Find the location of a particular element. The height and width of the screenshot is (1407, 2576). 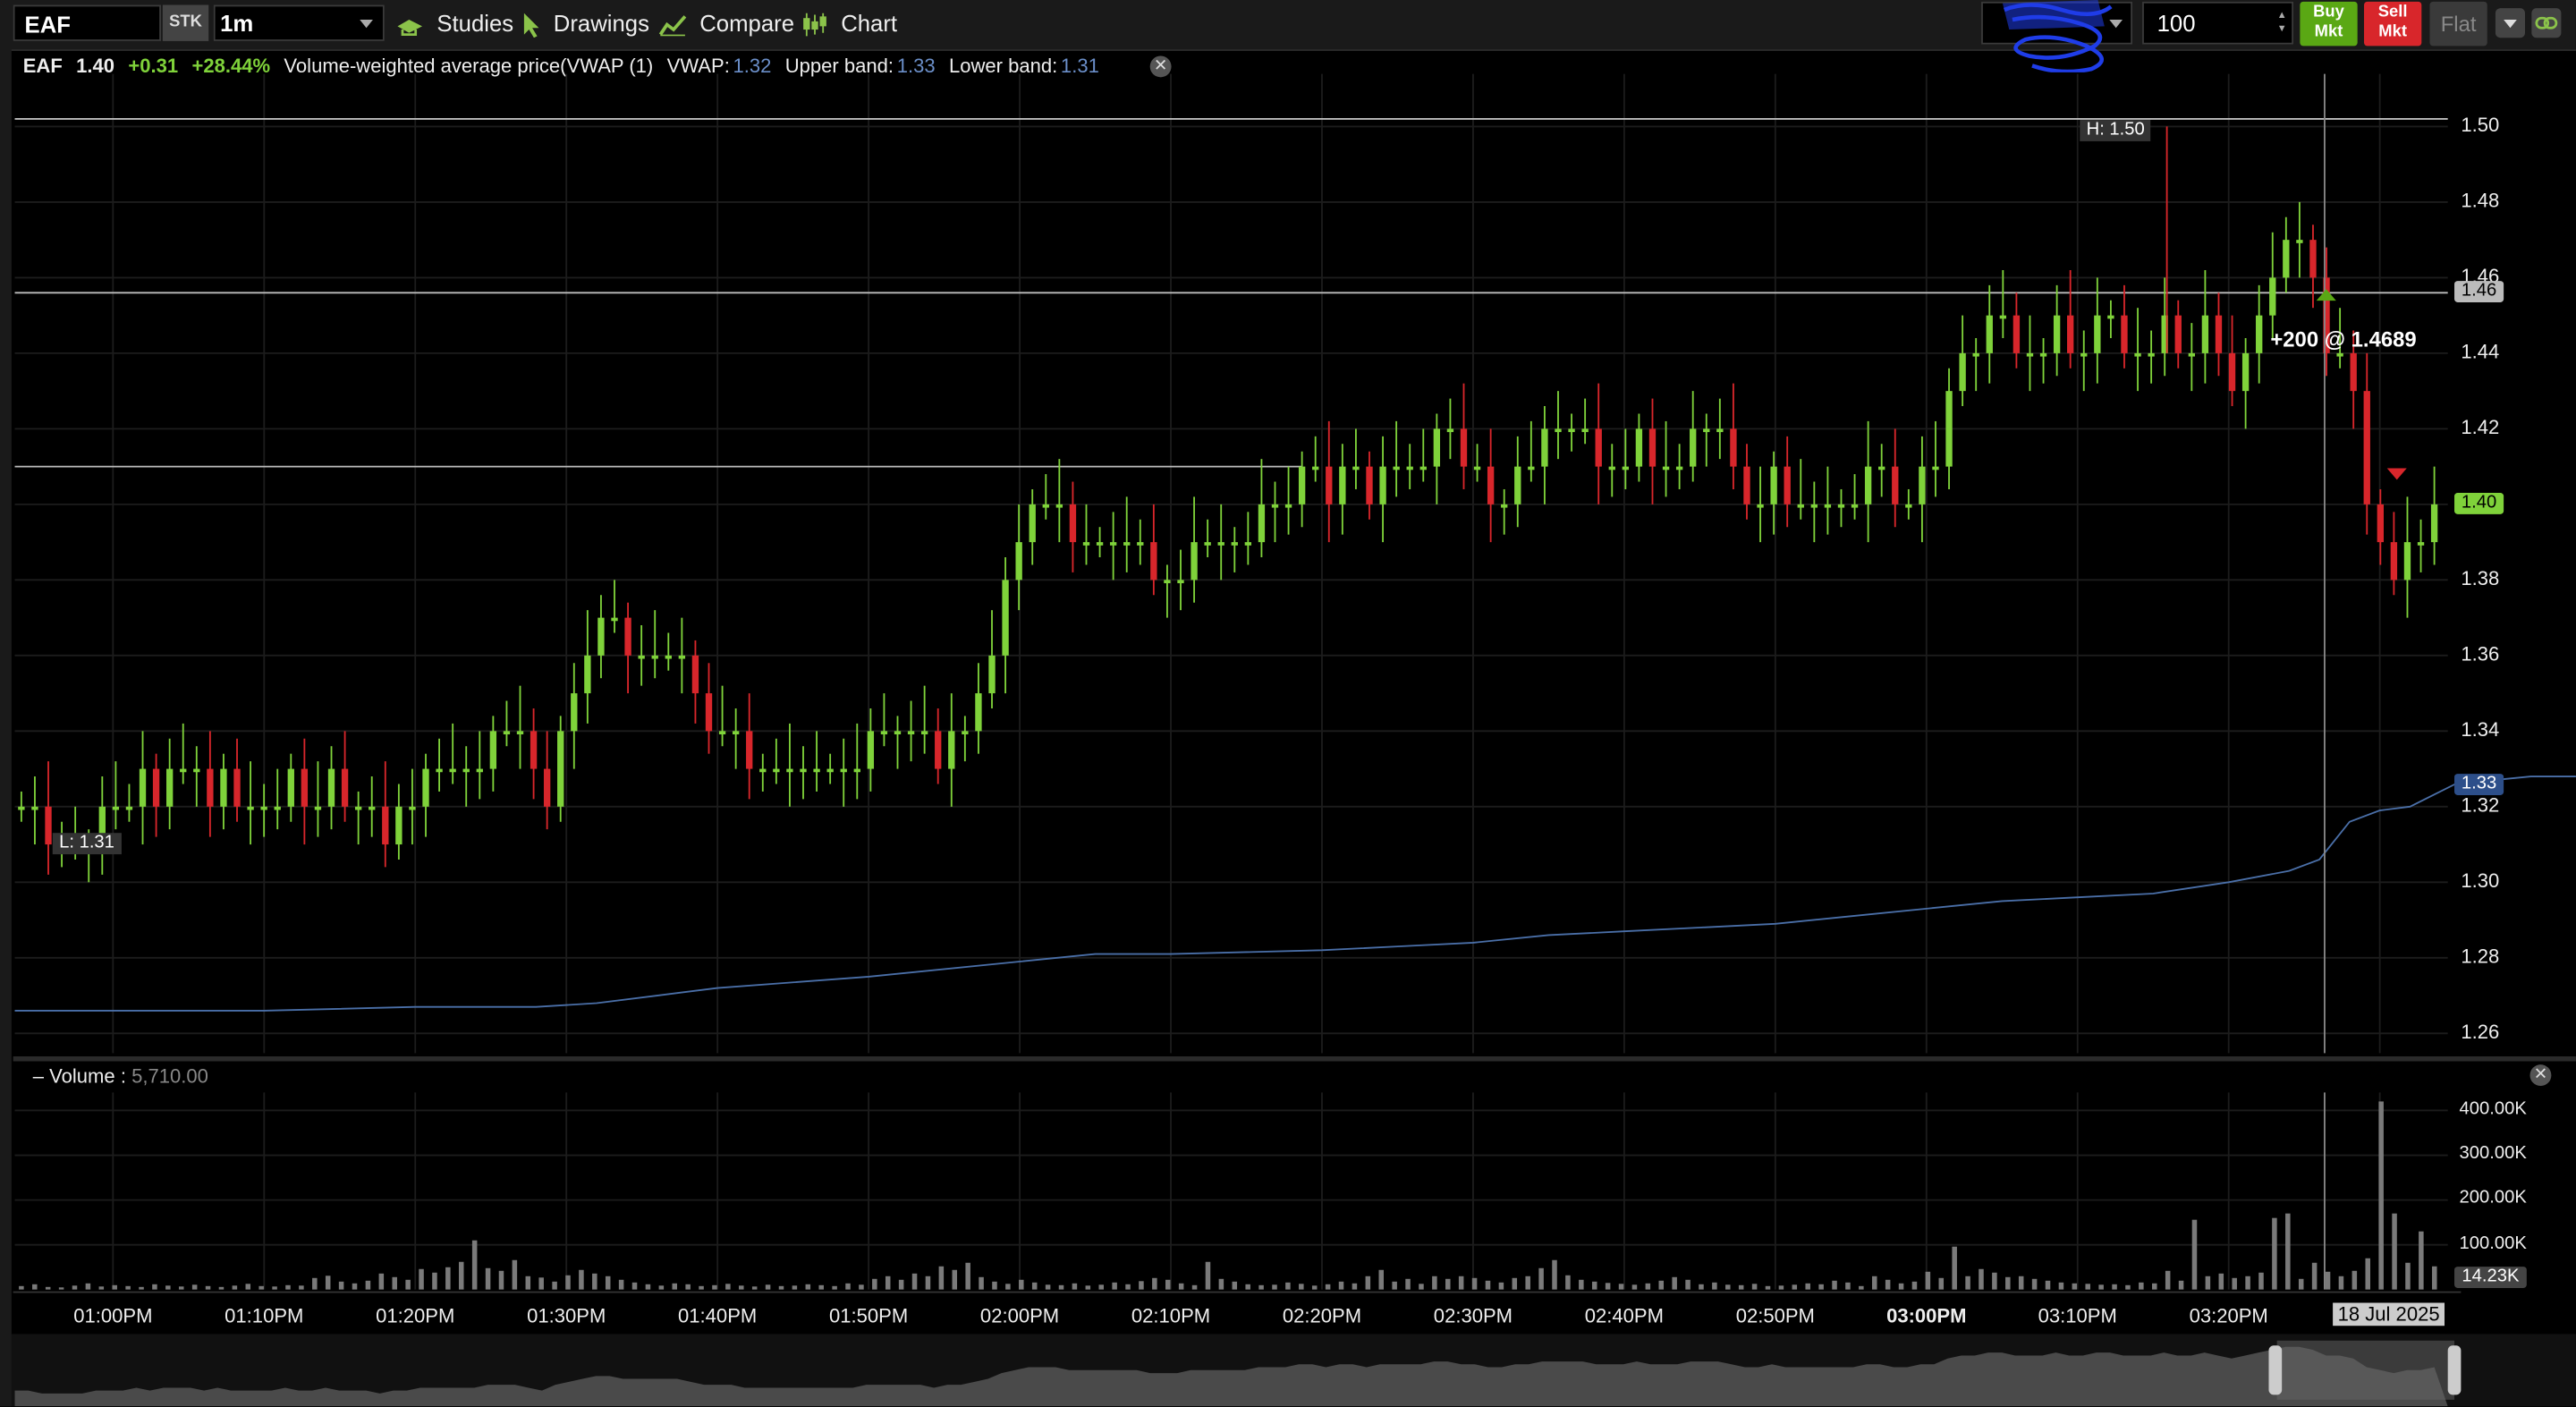

timeframe-select: 1m is located at coordinates (299, 22).